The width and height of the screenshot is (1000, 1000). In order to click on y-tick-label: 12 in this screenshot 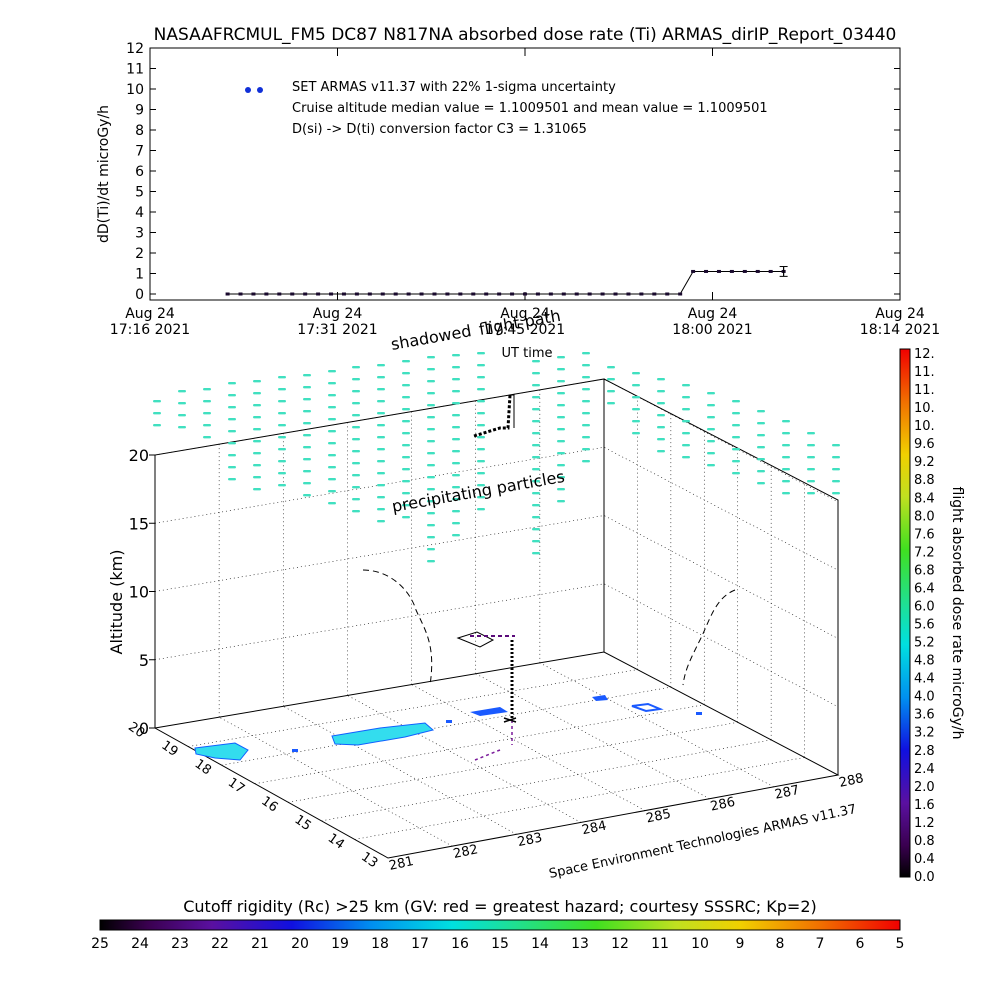, I will do `click(135, 49)`.